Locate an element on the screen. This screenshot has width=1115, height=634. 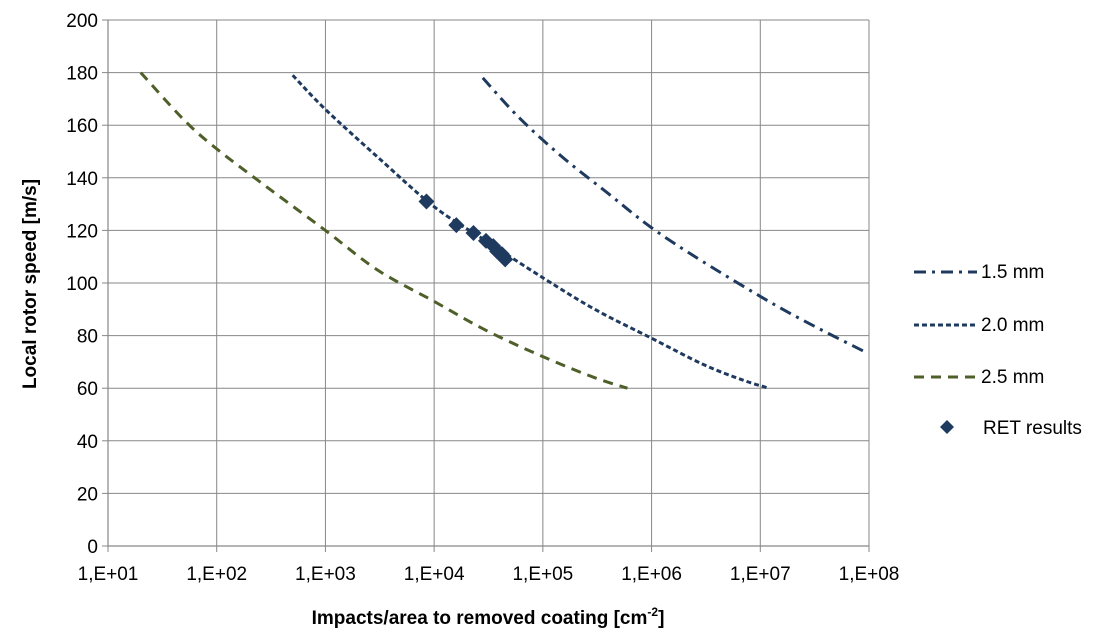
x-tick-label: 1,E+02 is located at coordinates (216, 574).